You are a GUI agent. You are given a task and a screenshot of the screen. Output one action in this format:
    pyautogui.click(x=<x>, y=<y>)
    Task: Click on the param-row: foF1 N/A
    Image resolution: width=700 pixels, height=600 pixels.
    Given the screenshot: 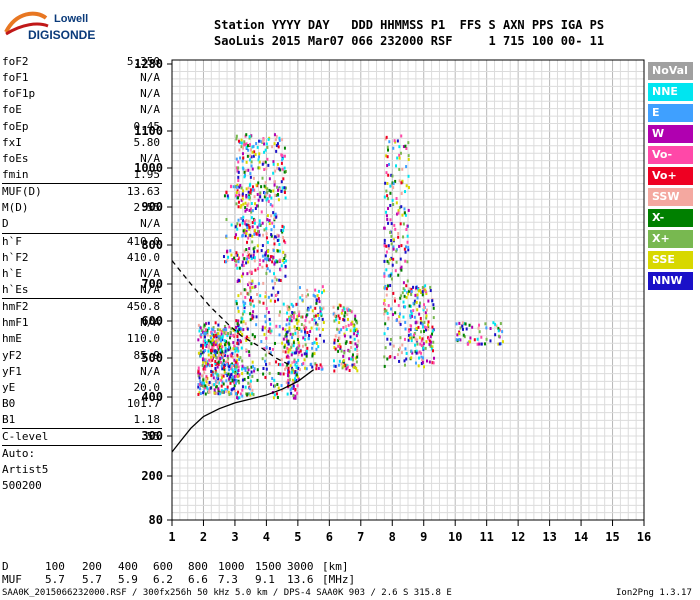 What is the action you would take?
    pyautogui.click(x=81, y=78)
    